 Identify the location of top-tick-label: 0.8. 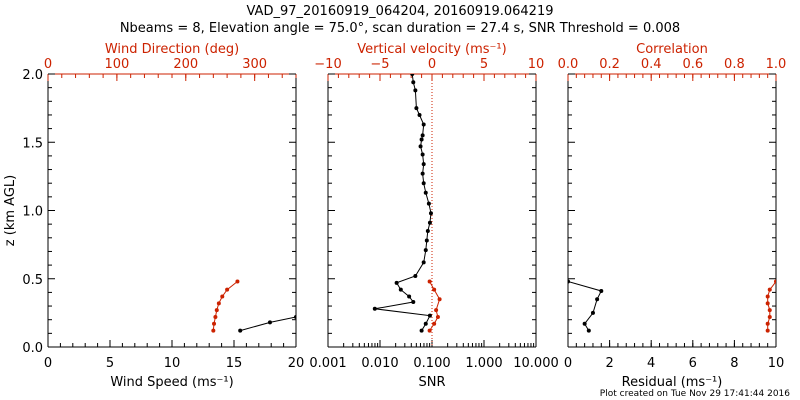
(734, 64).